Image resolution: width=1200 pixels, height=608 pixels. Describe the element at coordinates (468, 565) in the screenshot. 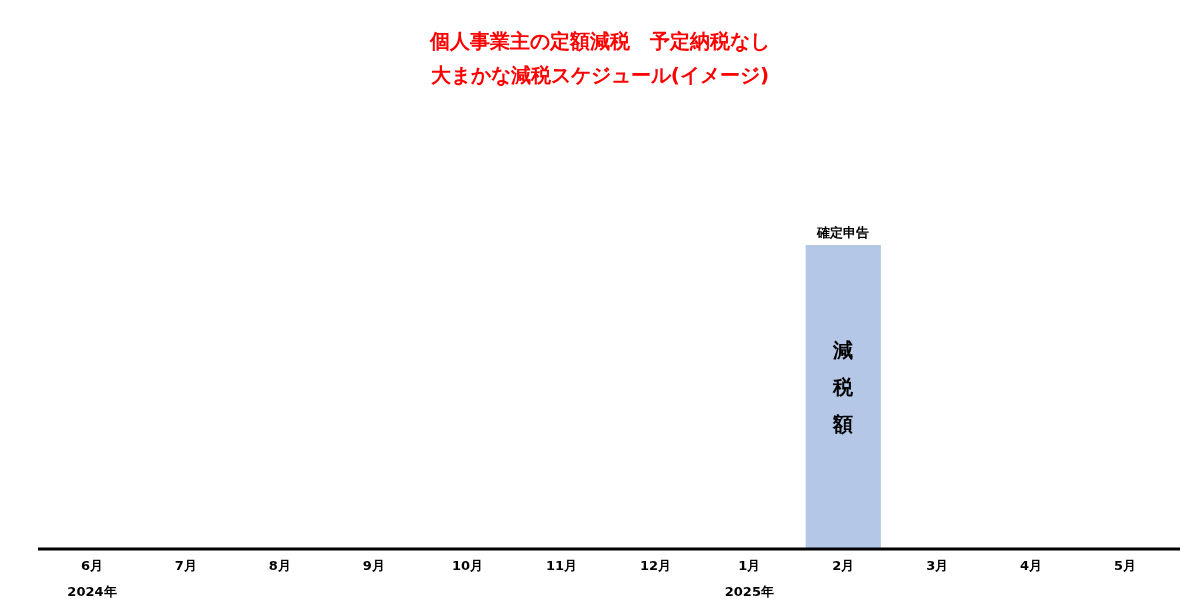

I see `x-tick-label: 10月` at that location.